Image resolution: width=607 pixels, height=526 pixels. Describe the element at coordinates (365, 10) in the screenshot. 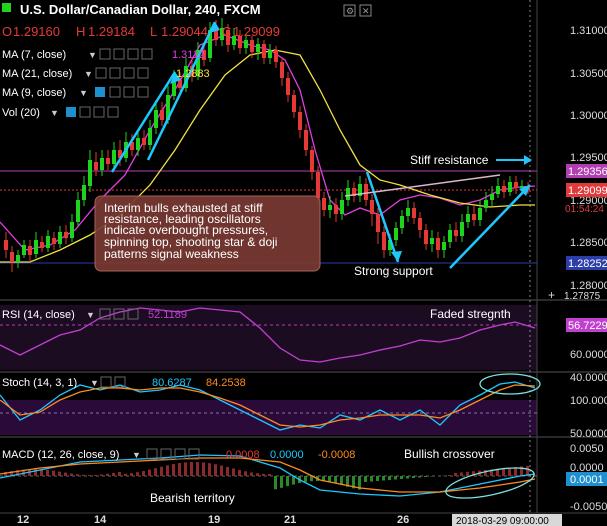

I see `close-series-icon` at that location.